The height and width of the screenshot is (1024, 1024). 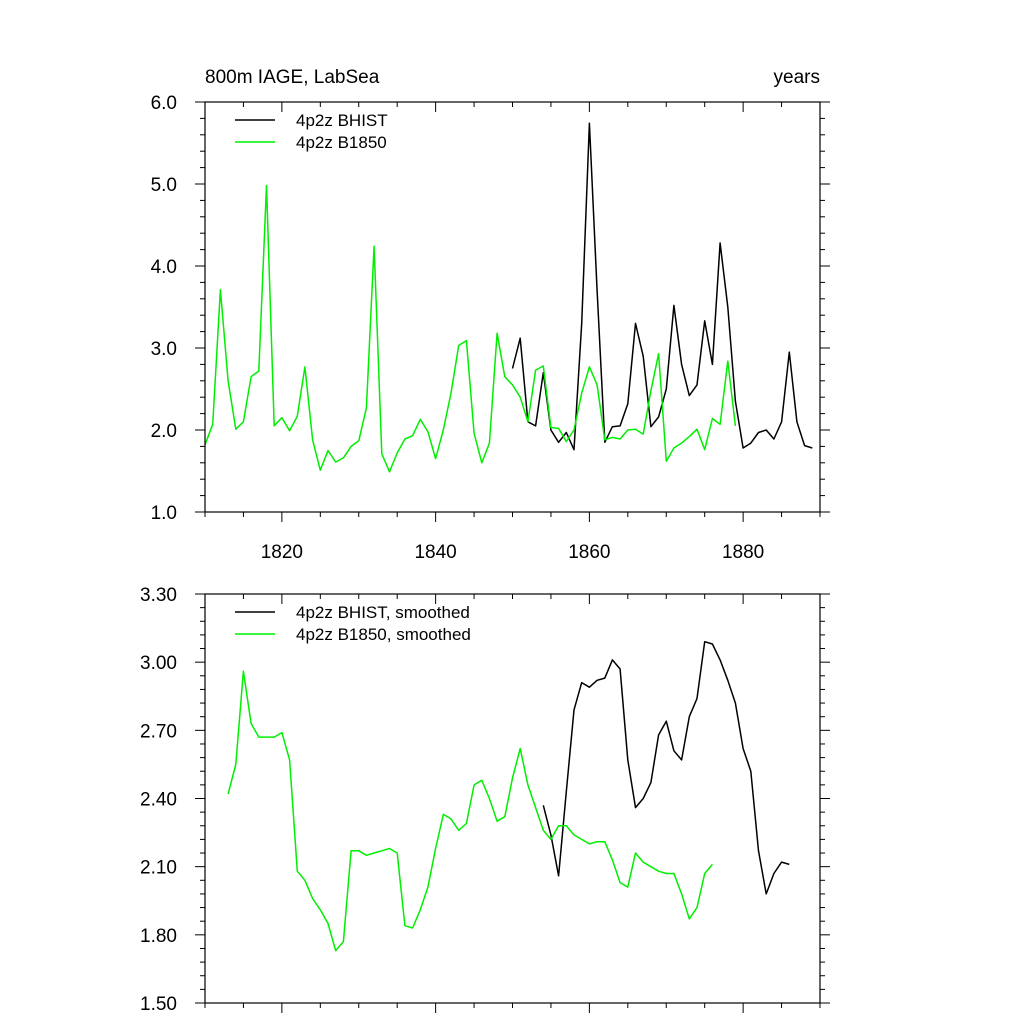 What do you see at coordinates (342, 120) in the screenshot?
I see `top-legend-label: 4p2z BHIST` at bounding box center [342, 120].